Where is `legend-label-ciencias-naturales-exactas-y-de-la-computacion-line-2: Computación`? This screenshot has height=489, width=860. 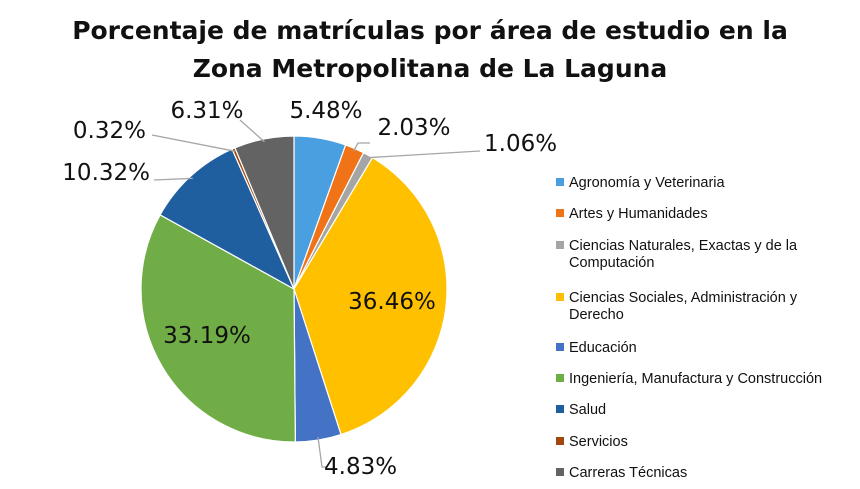
legend-label-ciencias-naturales-exactas-y-de-la-computacion-line-2: Computación is located at coordinates (611, 263).